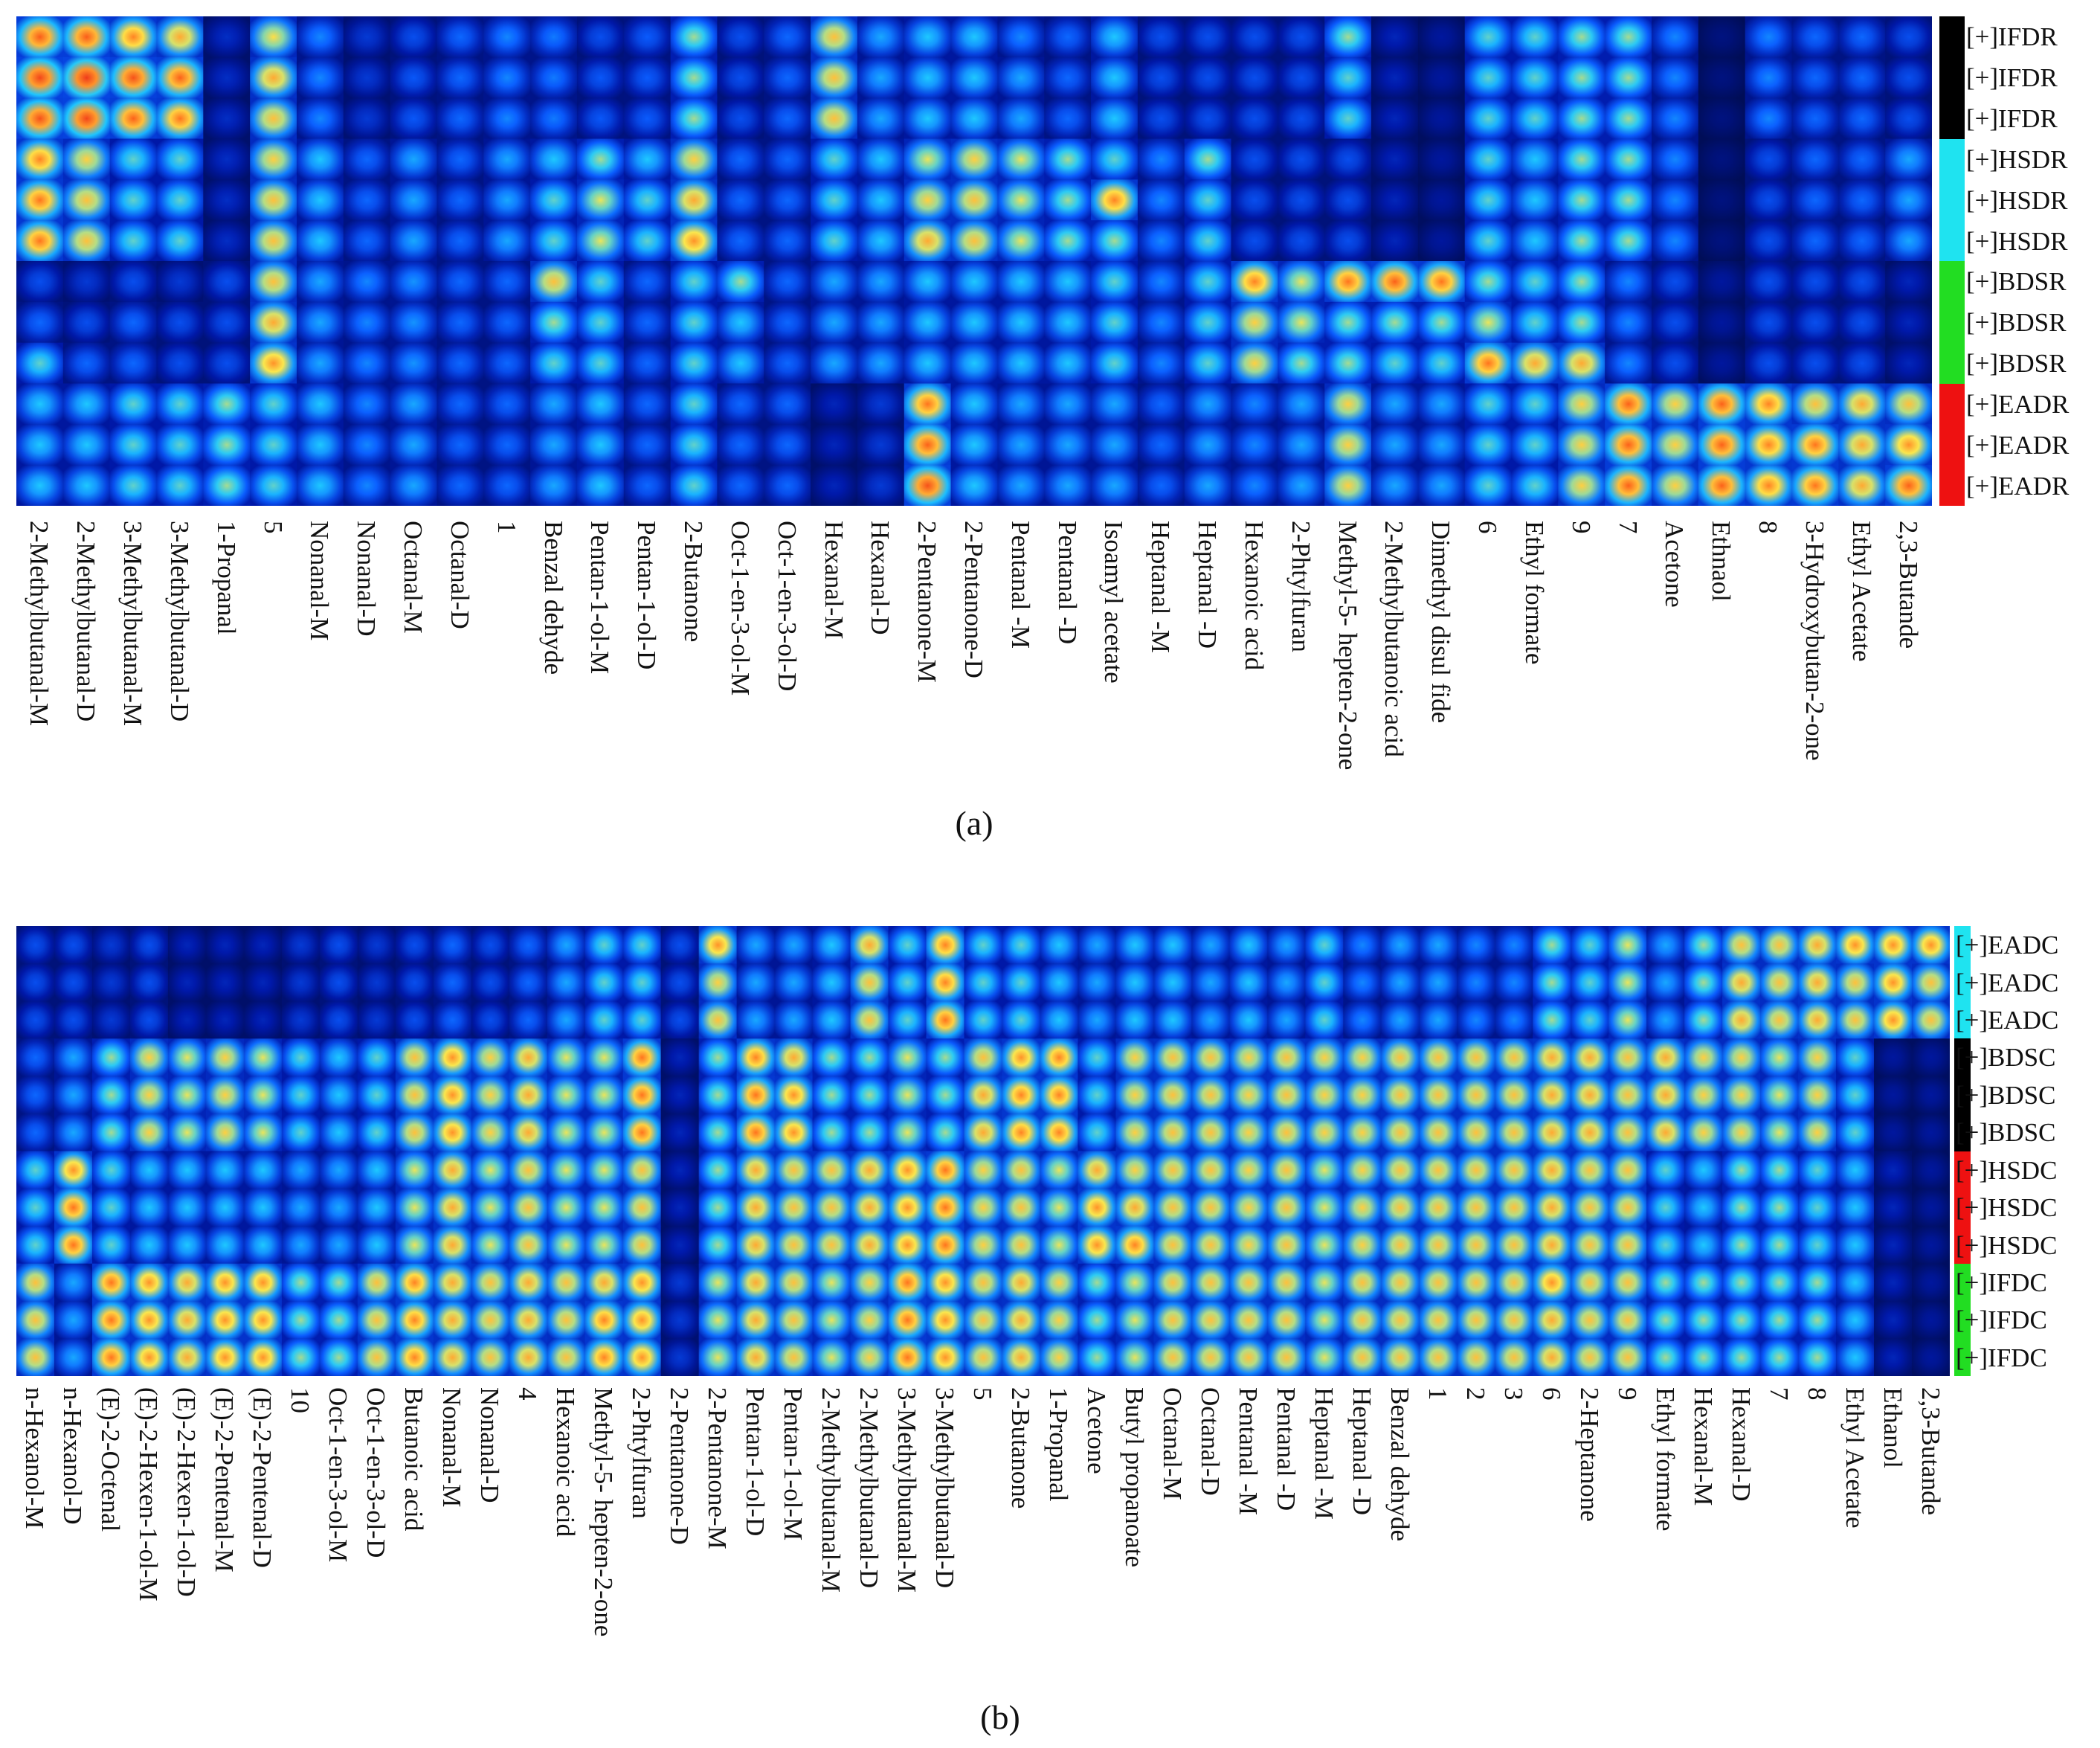  Describe the element at coordinates (1627, 1020) in the screenshot. I see `heatmap-cell-9-r3` at that location.